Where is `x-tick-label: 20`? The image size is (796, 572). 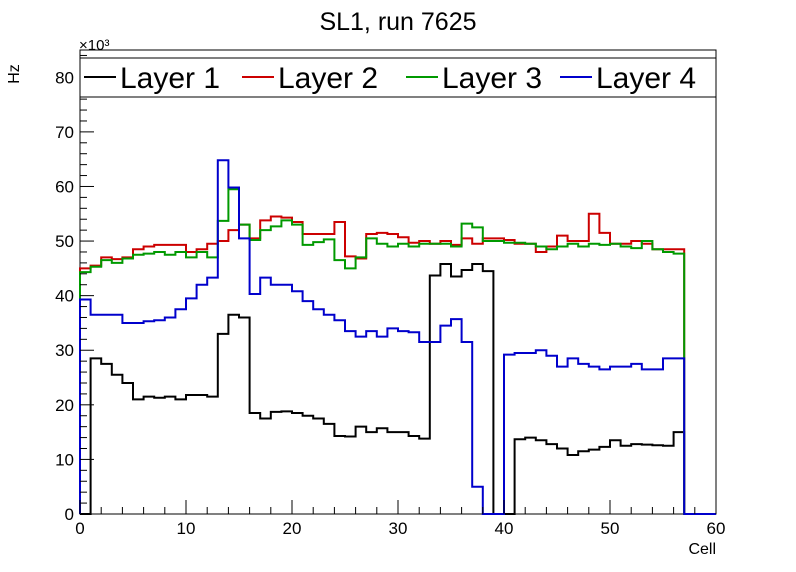
x-tick-label: 20 is located at coordinates (292, 528).